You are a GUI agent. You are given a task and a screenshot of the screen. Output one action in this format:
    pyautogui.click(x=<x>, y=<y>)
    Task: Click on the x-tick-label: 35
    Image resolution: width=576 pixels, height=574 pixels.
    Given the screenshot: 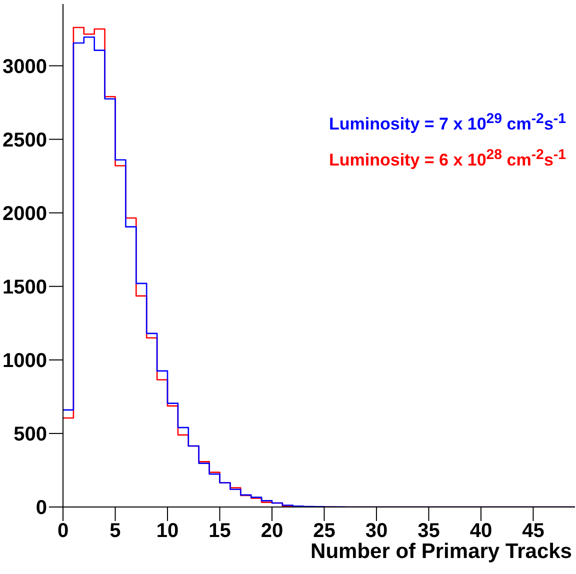 What is the action you would take?
    pyautogui.click(x=429, y=531)
    